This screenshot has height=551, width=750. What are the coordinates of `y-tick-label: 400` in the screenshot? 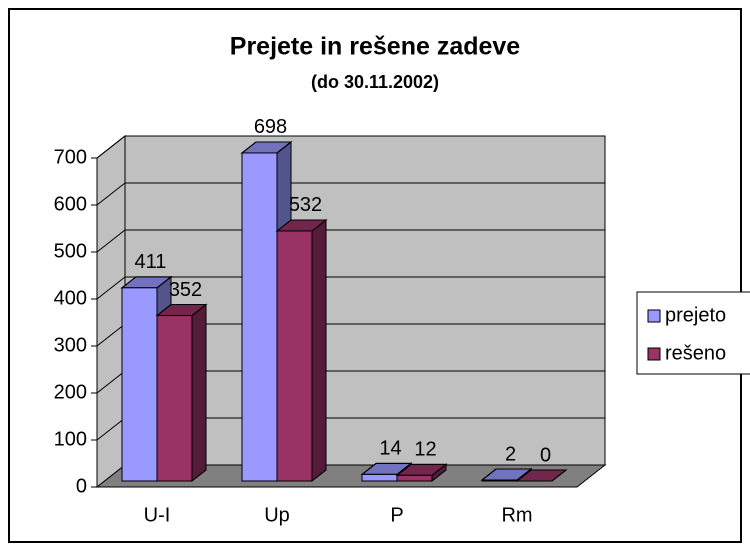 It's located at (70, 298).